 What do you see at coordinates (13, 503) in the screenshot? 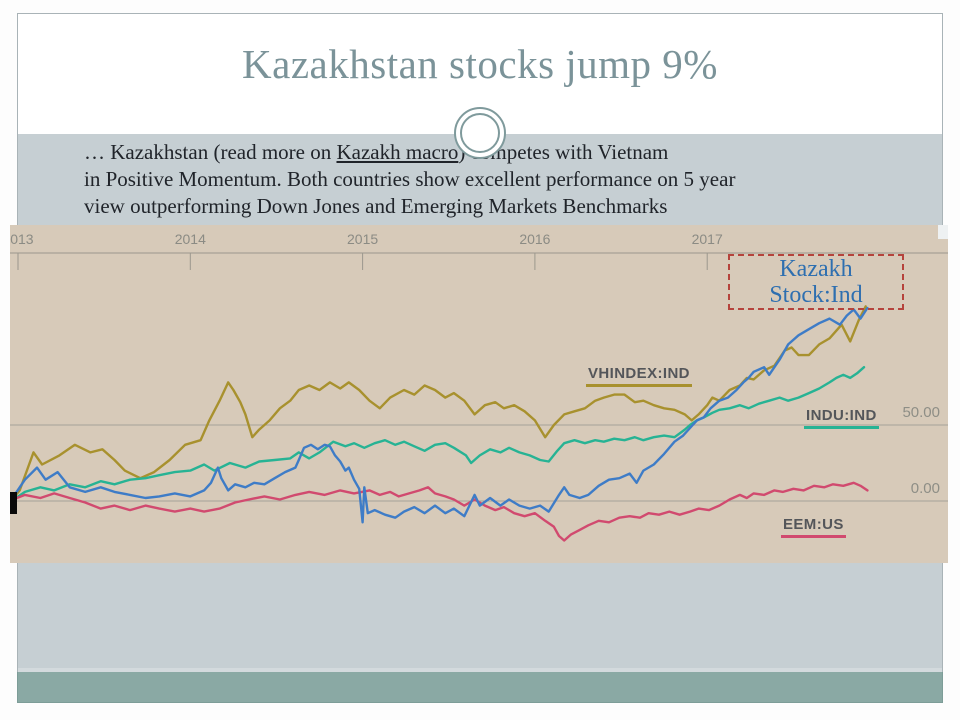
I see `chart-origin-marker` at bounding box center [13, 503].